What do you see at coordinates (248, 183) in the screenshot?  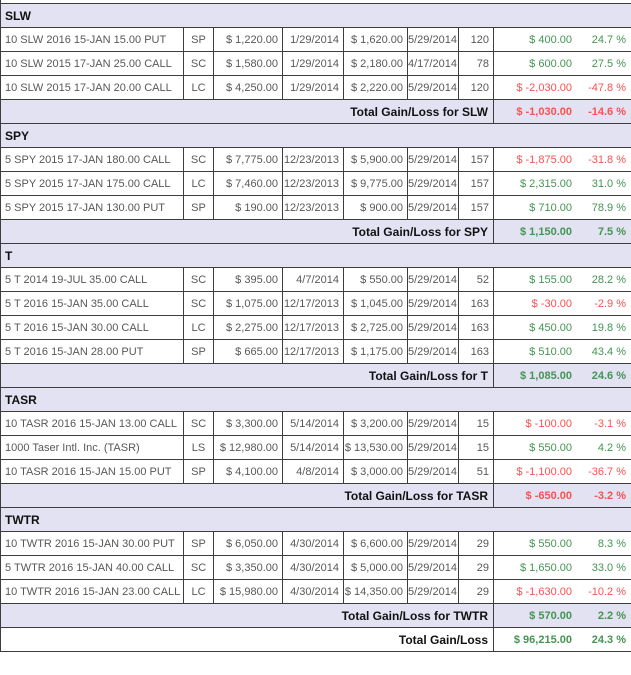 I see `position-cost: $ 7,460.00` at bounding box center [248, 183].